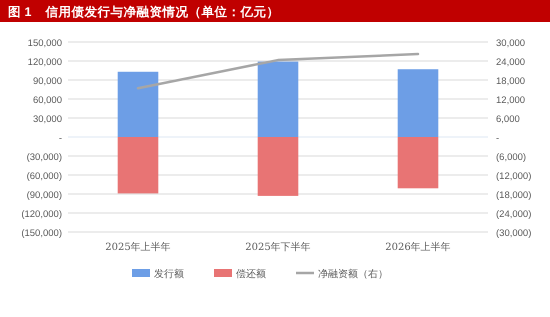 The height and width of the screenshot is (317, 550). I want to click on chart-title: 图 1 信用债发行与净融资情况（单位：亿元）, so click(144, 11).